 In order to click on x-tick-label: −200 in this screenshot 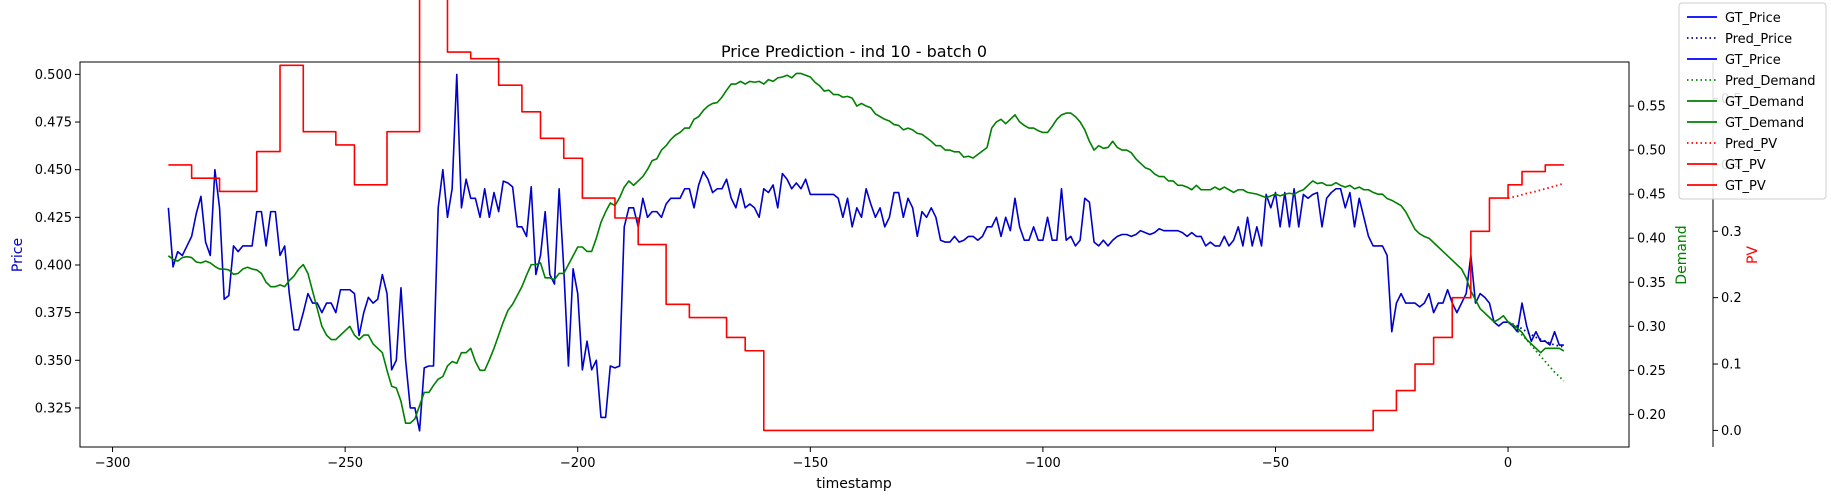, I will do `click(578, 463)`.